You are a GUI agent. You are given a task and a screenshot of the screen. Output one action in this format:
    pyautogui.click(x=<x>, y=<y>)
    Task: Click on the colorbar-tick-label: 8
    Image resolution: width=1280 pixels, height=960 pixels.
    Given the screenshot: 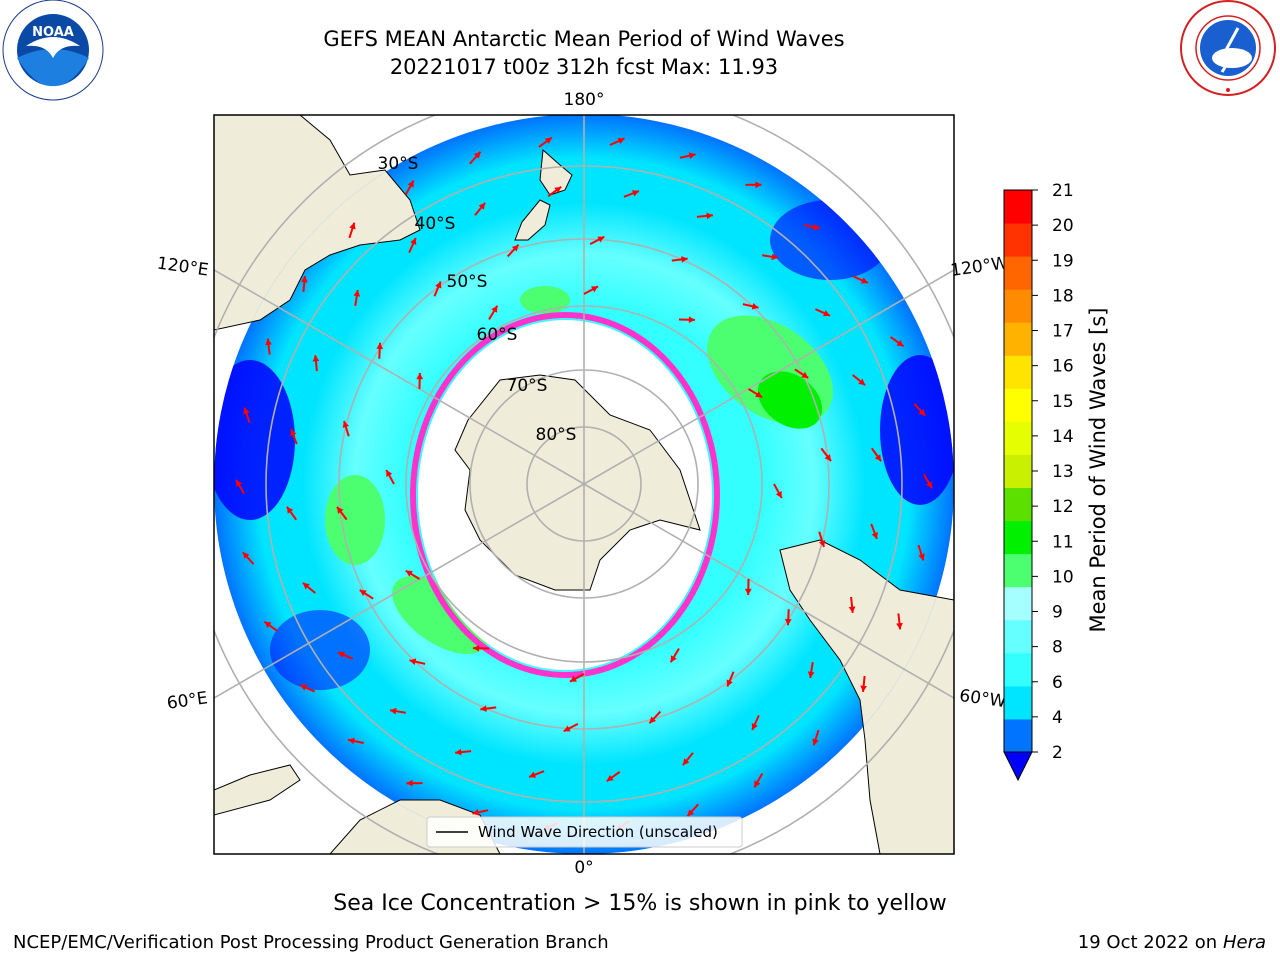 What is the action you would take?
    pyautogui.click(x=1057, y=648)
    